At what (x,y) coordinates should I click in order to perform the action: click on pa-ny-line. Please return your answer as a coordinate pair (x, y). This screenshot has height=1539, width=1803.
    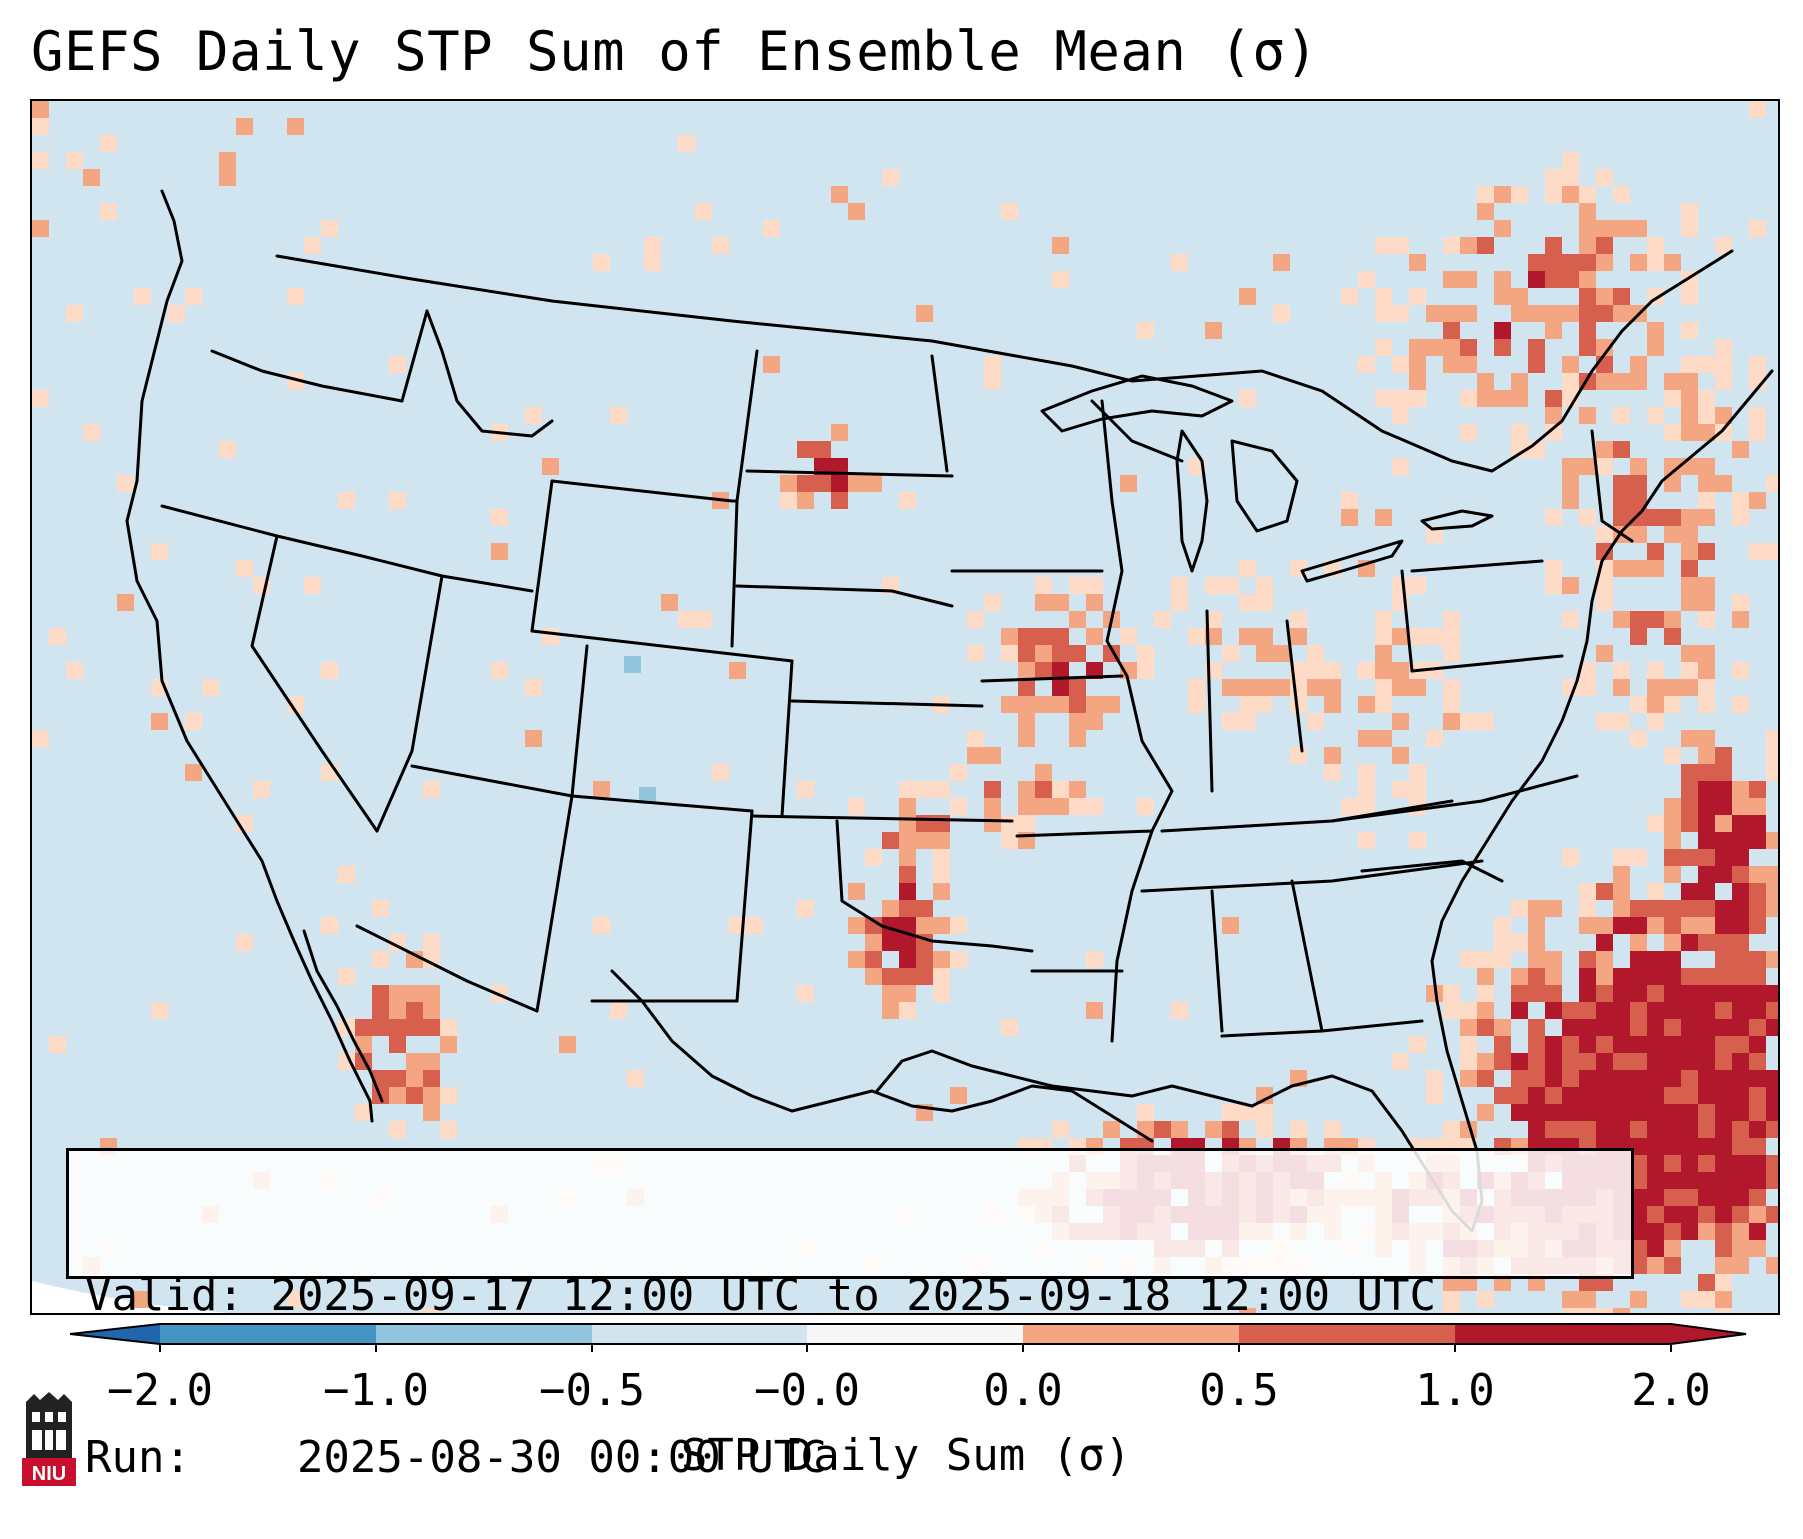
    Looking at the image, I should click on (1477, 566).